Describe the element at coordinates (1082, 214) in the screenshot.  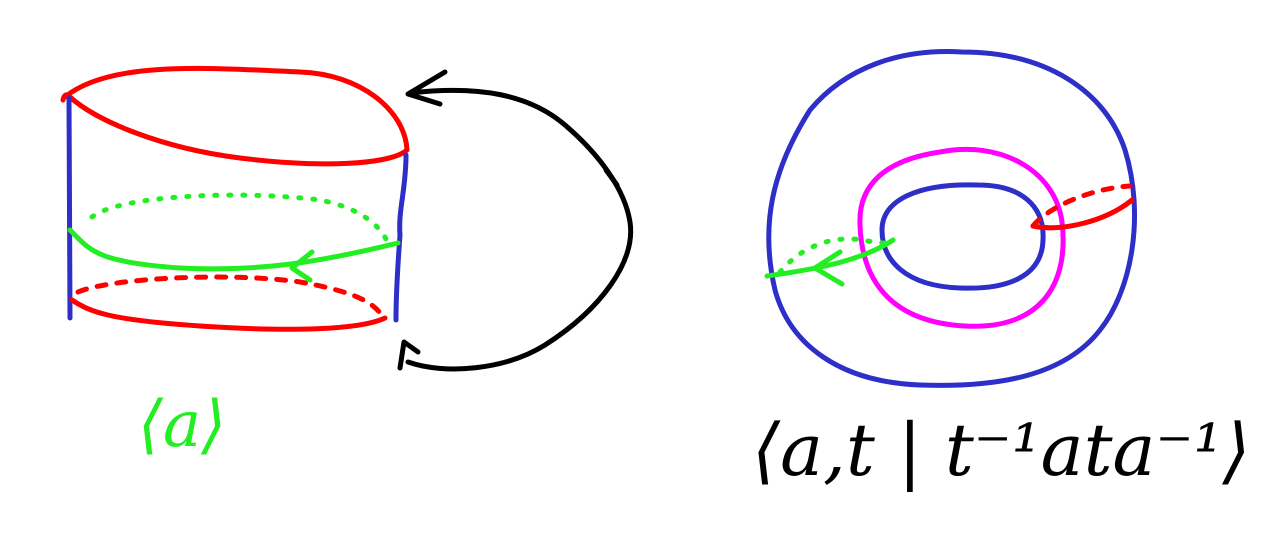
I see `torus-meridian-red-front` at that location.